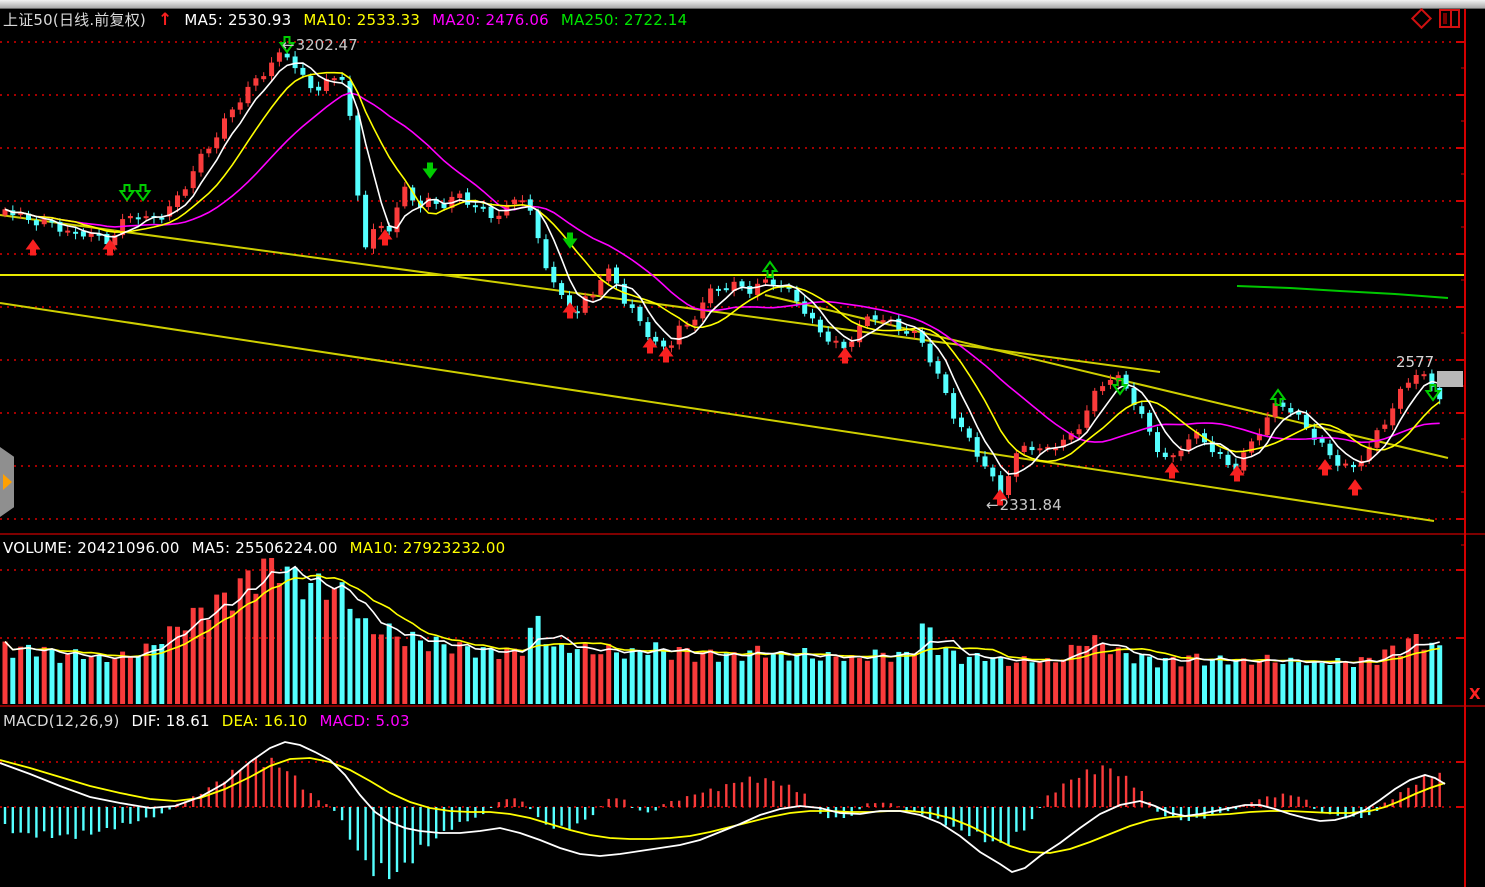 The width and height of the screenshot is (1485, 887). What do you see at coordinates (91, 548) in the screenshot?
I see `volume-value: VOLUME: 20421096.00` at bounding box center [91, 548].